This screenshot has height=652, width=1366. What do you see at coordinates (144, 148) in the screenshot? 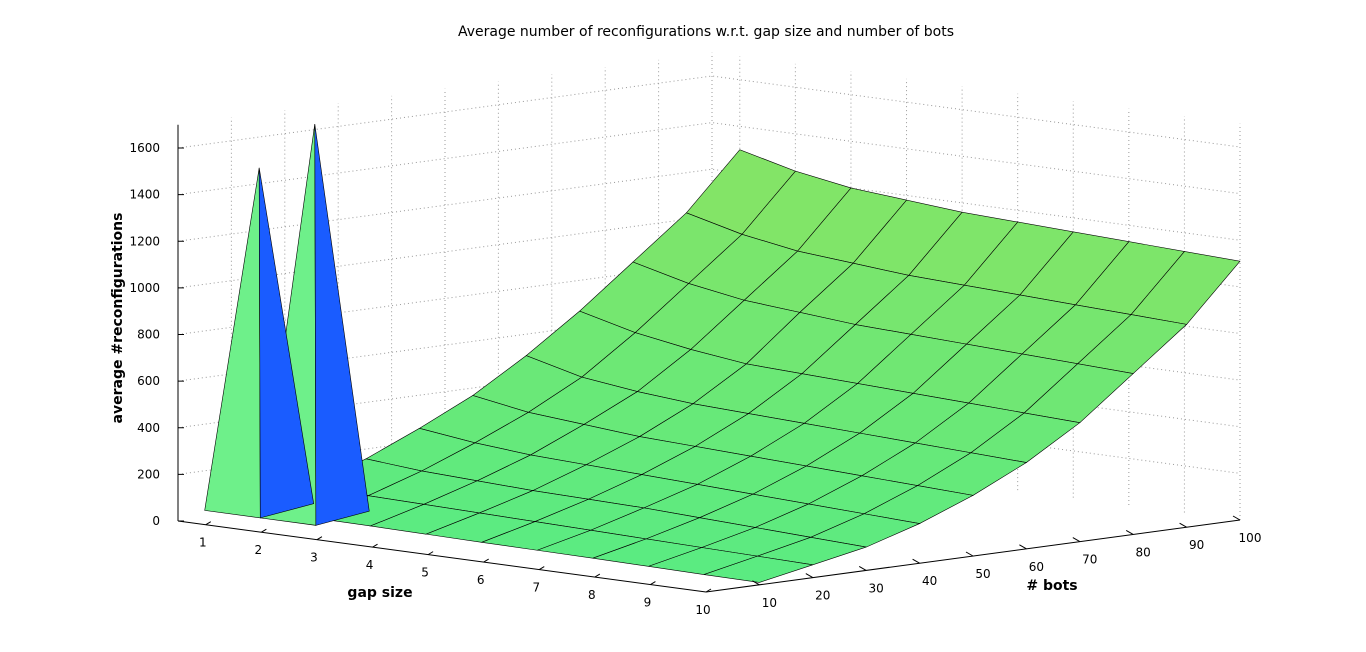
I see `value-tick-label: 1600` at bounding box center [144, 148].